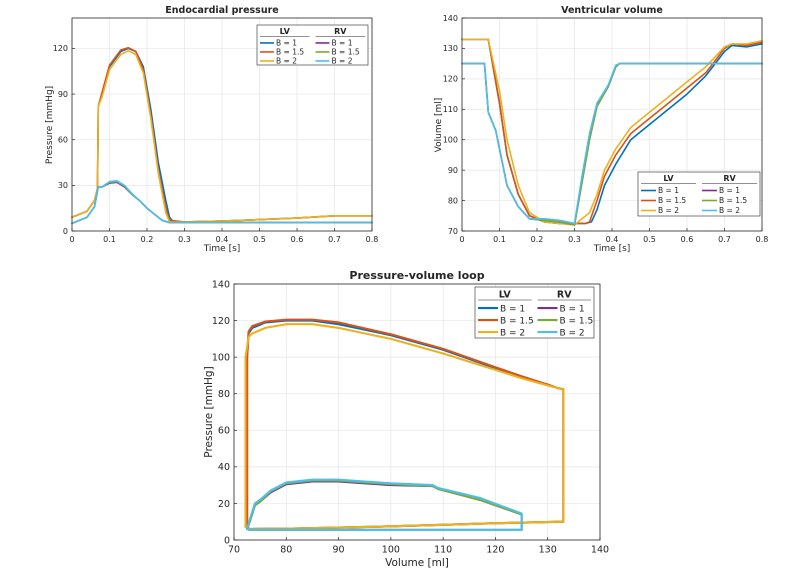 The width and height of the screenshot is (792, 575). Describe the element at coordinates (65, 231) in the screenshot. I see `pressure-ytick-label: 0` at that location.